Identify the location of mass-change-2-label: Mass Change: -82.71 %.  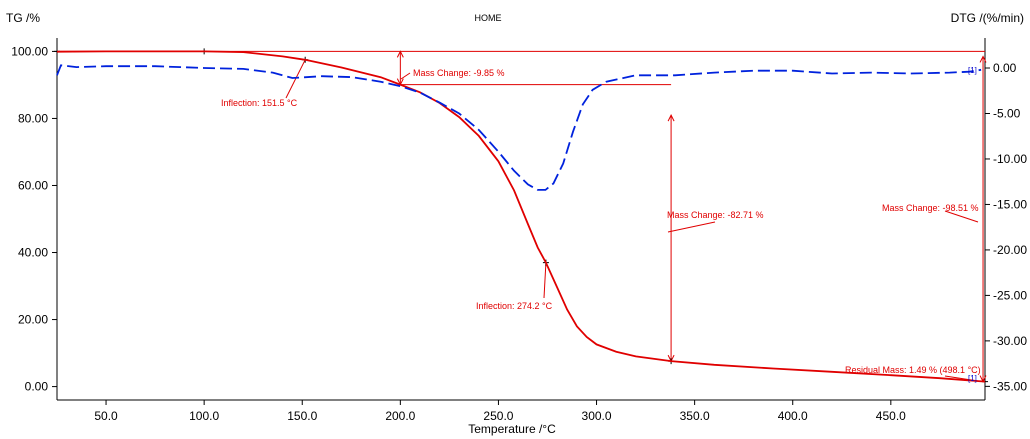
(715, 215).